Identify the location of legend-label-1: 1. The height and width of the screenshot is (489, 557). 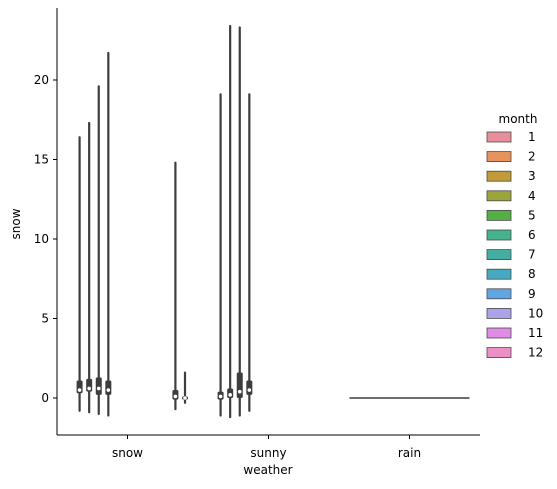
(532, 137).